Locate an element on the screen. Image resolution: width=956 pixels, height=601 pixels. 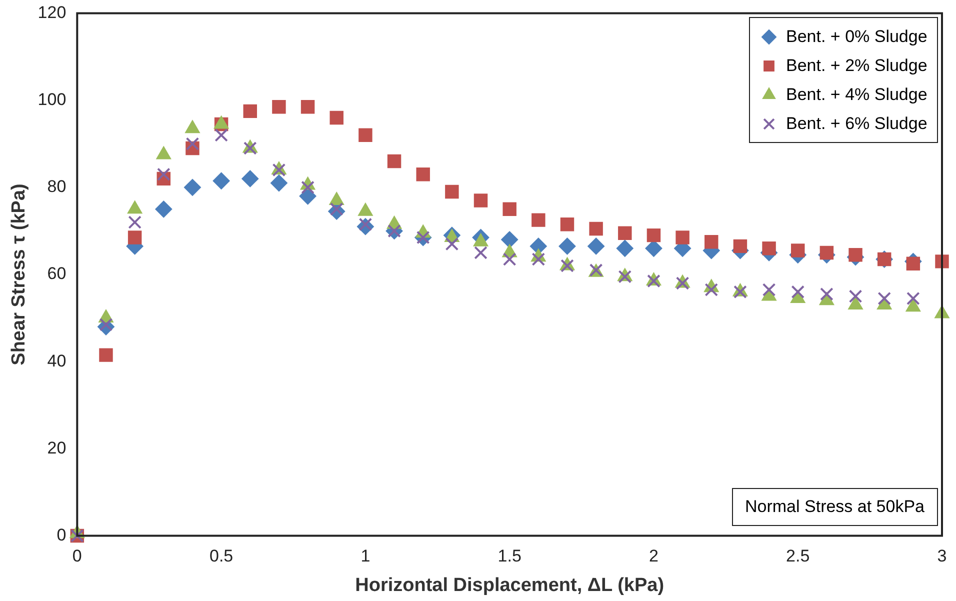
y-tick-label: 0 is located at coordinates (61, 534).